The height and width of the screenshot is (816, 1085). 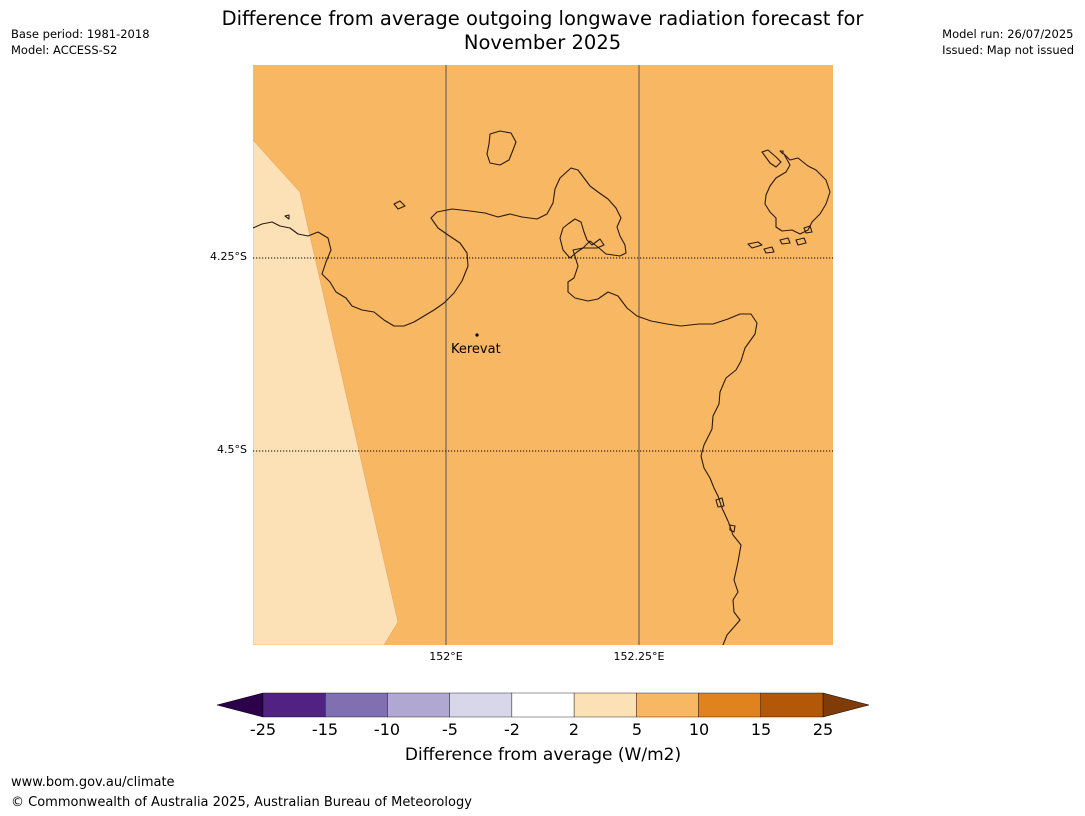 I want to click on colorbar-tick: -25, so click(x=263, y=729).